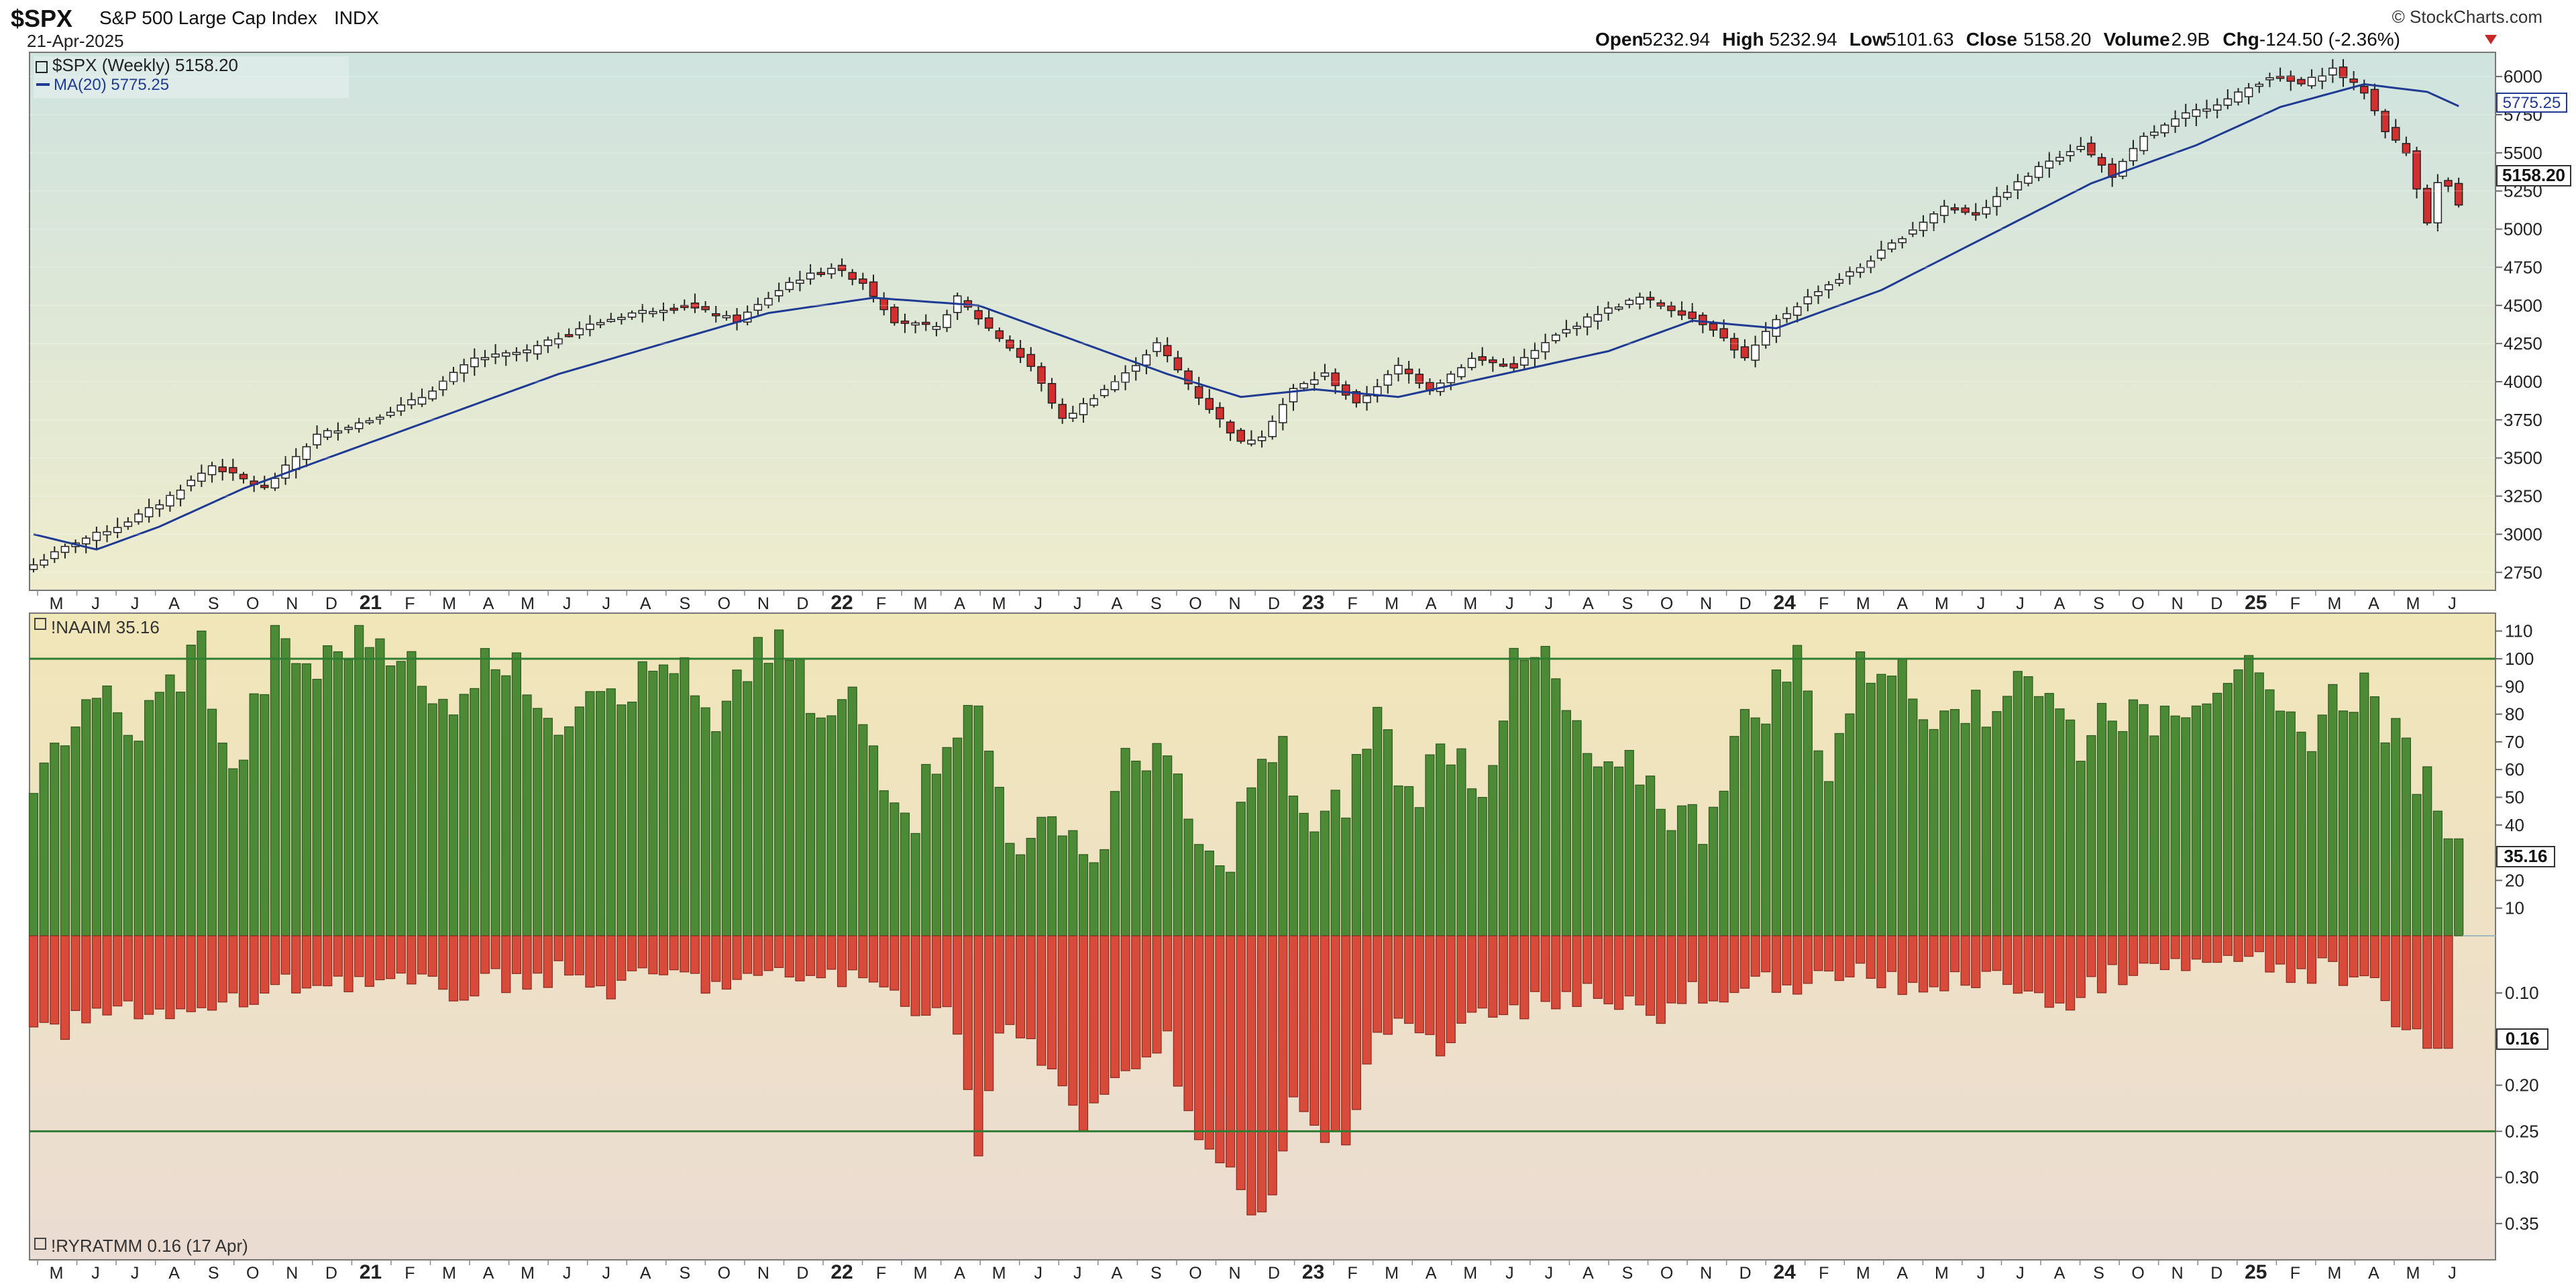  What do you see at coordinates (191, 76) in the screenshot?
I see `price-legend: $SPX (Weekly) 5158.20 MA(20) 5775.25` at bounding box center [191, 76].